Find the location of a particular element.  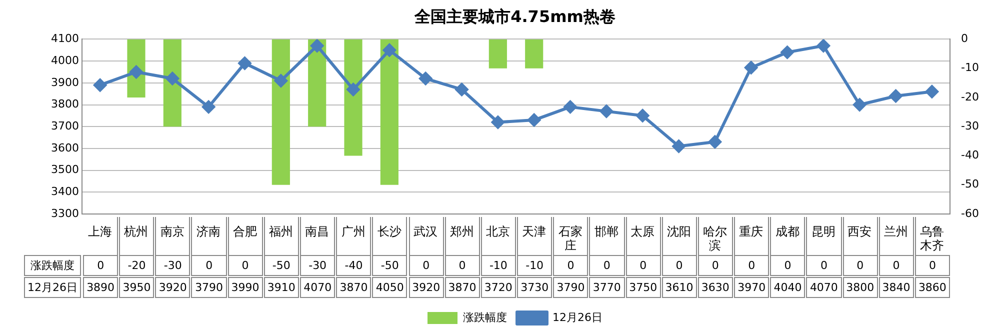

chart-title: 全国主要城市4.75mm热卷 is located at coordinates (515, 16).